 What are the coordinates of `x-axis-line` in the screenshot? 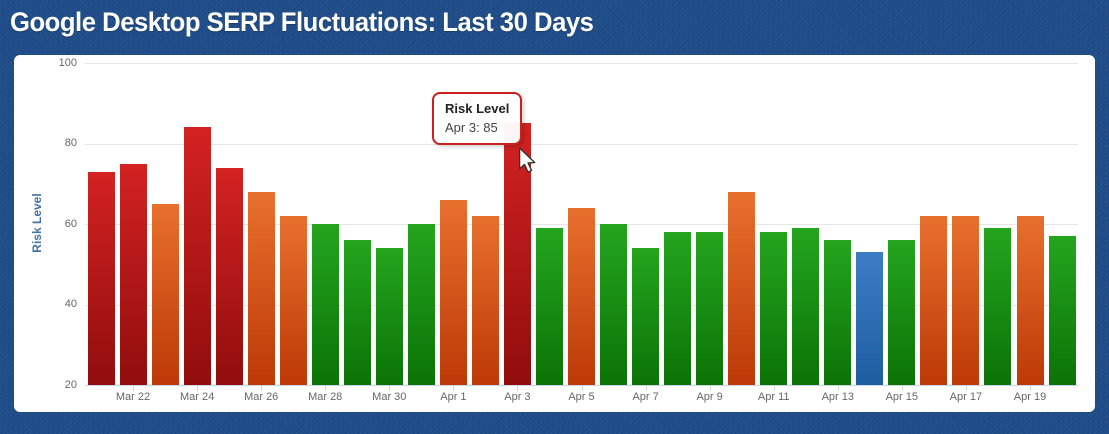 It's located at (581, 385).